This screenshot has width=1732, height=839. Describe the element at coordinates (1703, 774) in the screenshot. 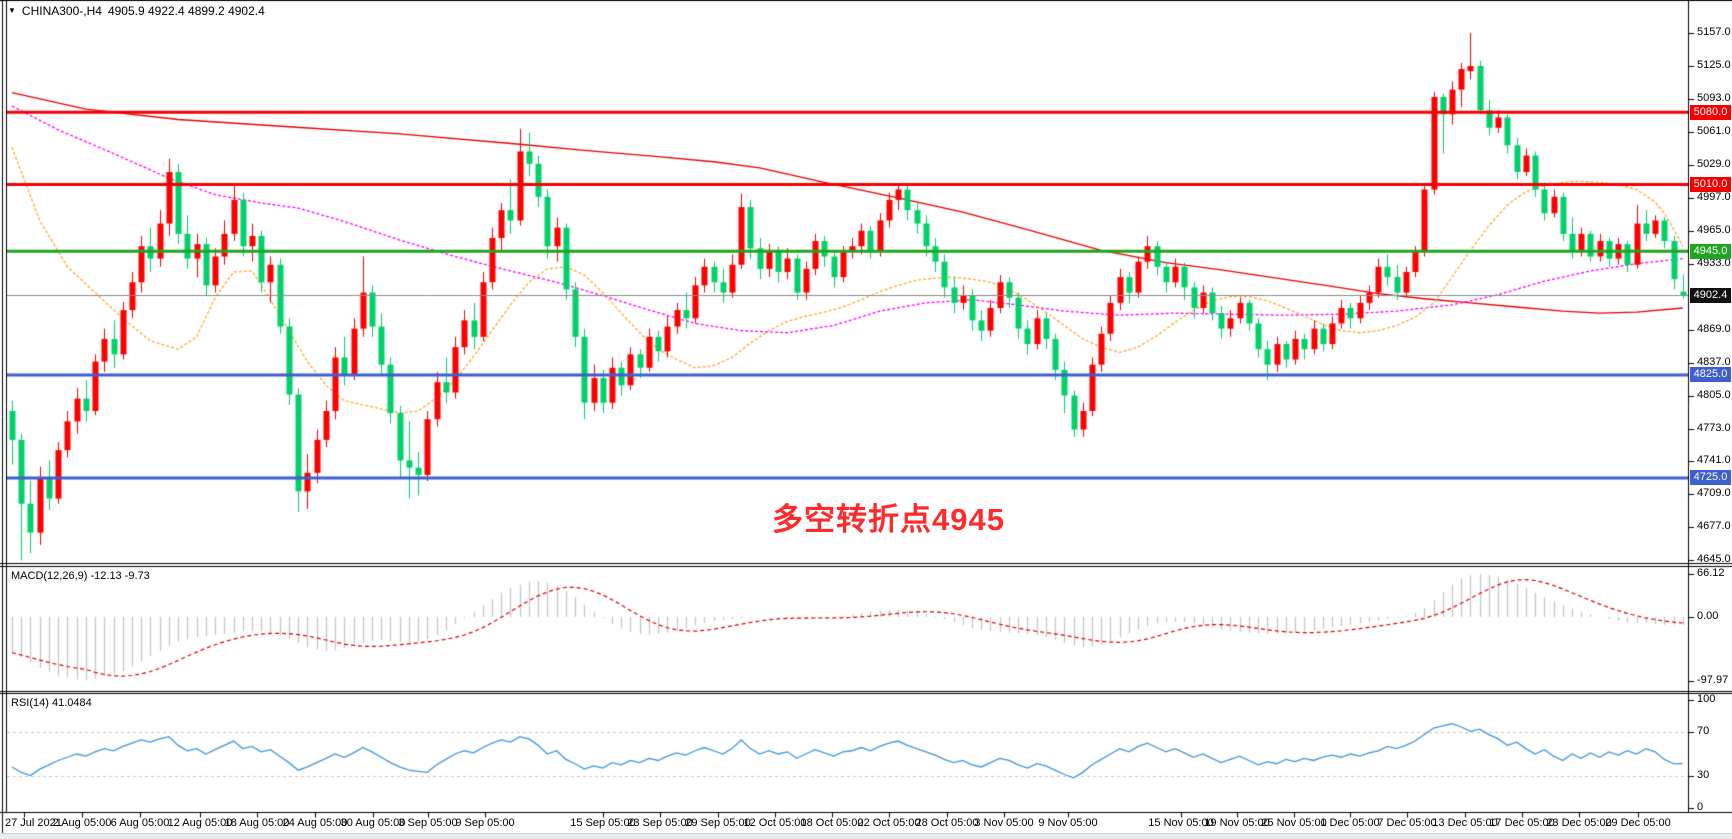

I see `rsi-tick-label: 30` at that location.